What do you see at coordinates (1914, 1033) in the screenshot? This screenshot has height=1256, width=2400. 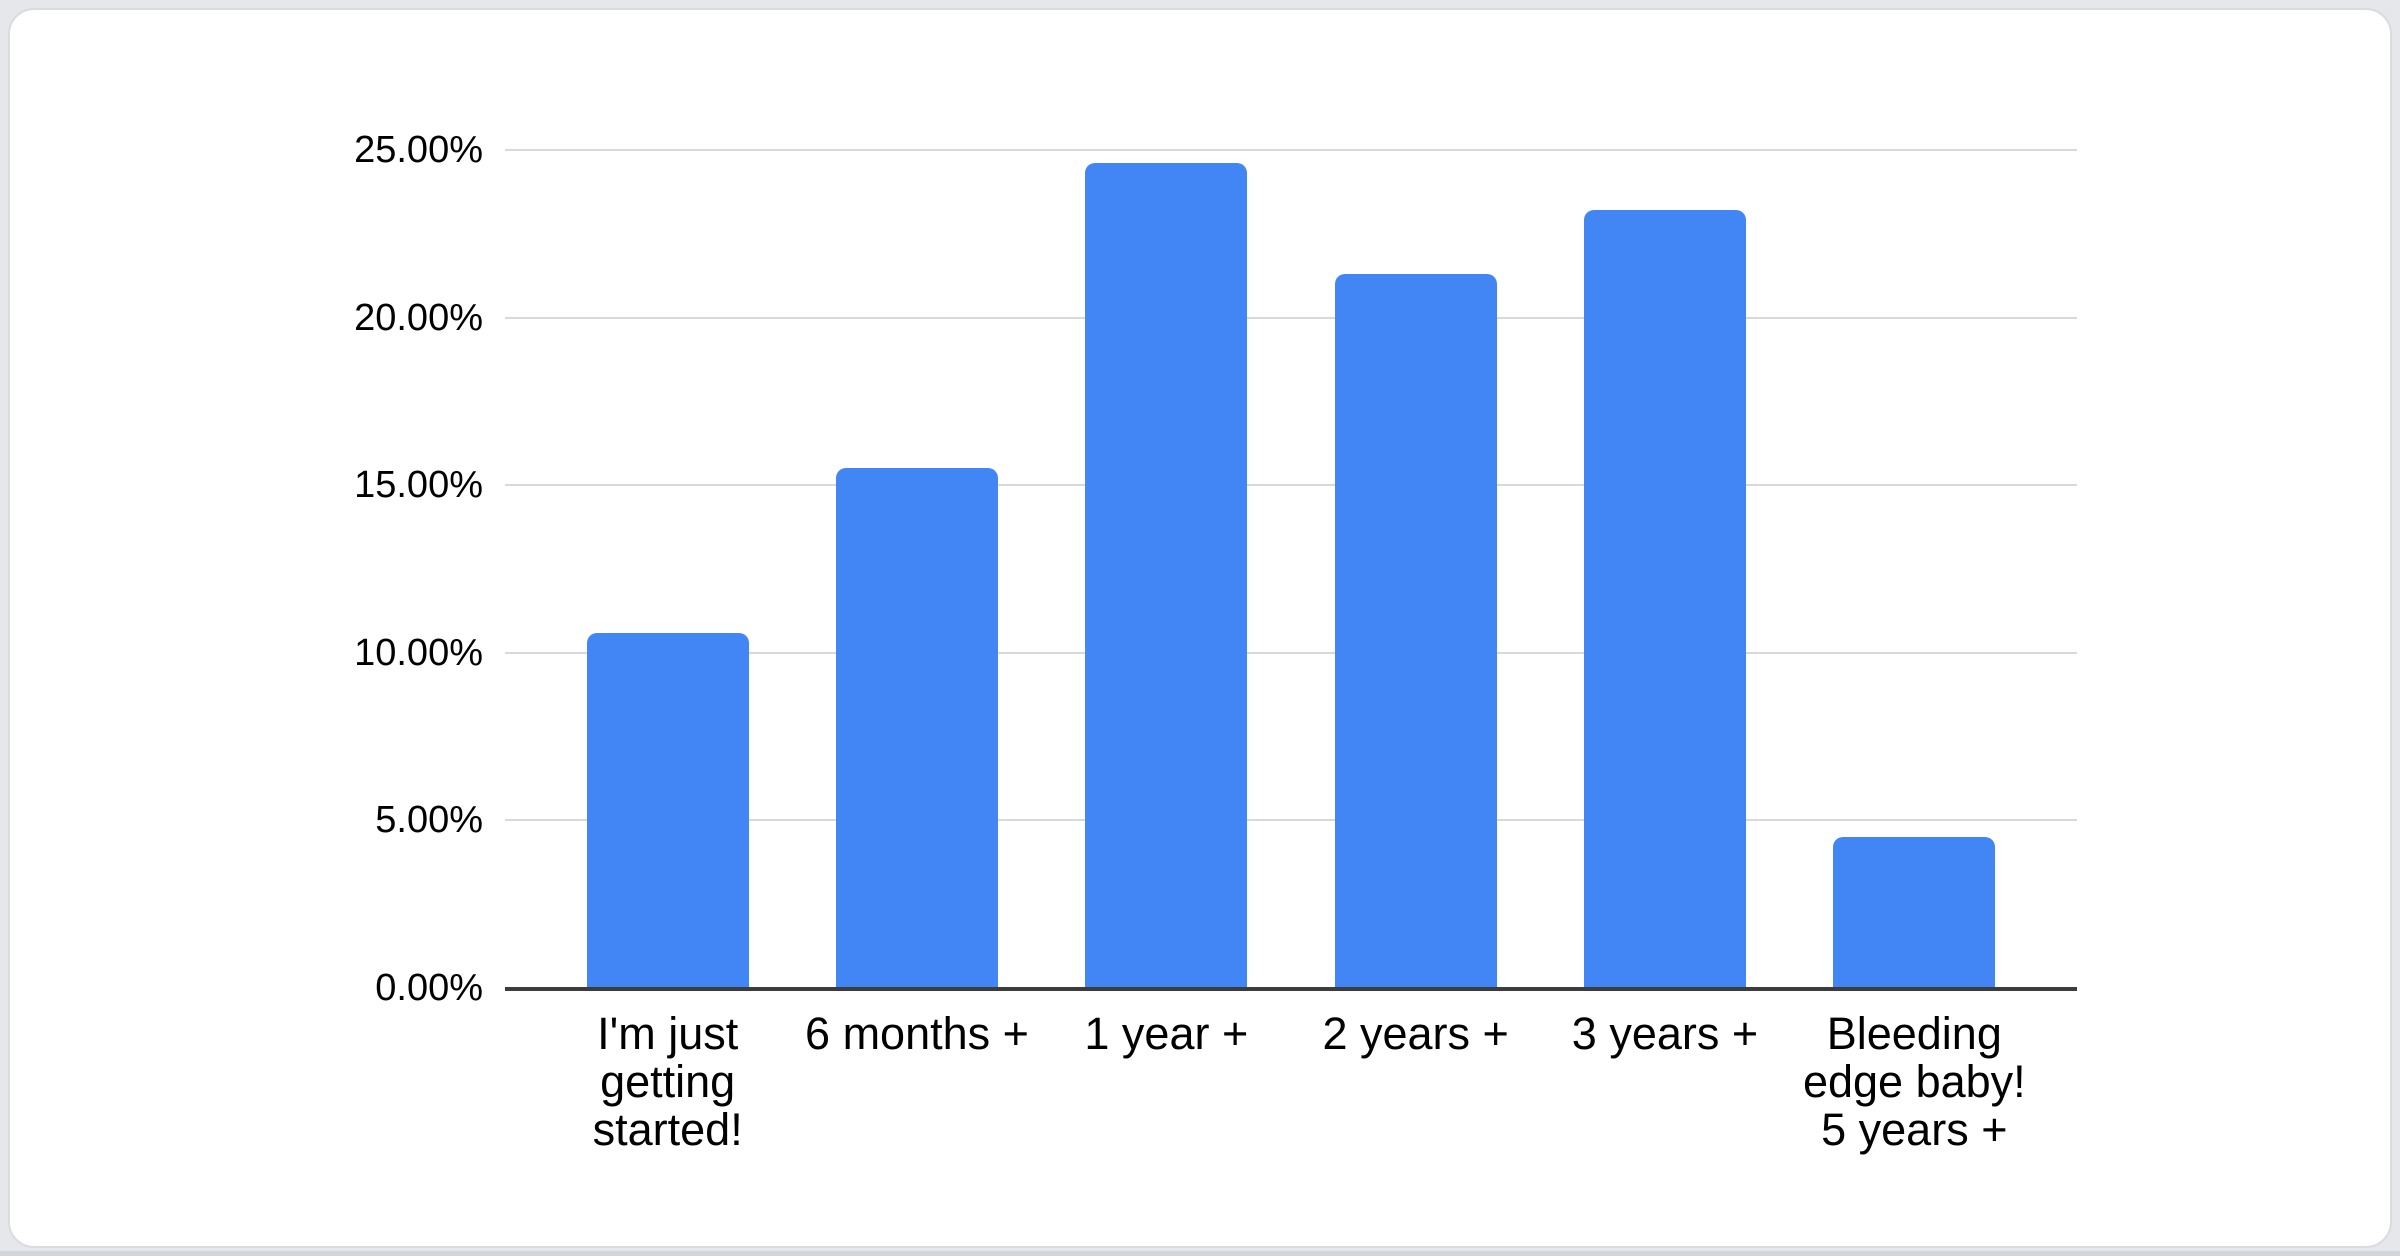 I see `x-category-label-line: Bleeding` at bounding box center [1914, 1033].